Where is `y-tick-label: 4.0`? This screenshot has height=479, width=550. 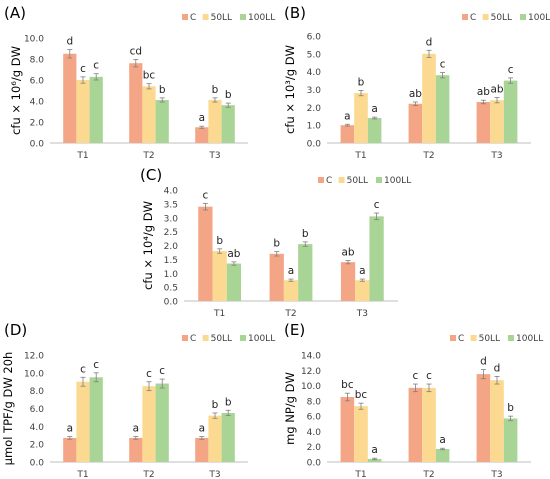
y-tick-label: 4.0 is located at coordinates (314, 433).